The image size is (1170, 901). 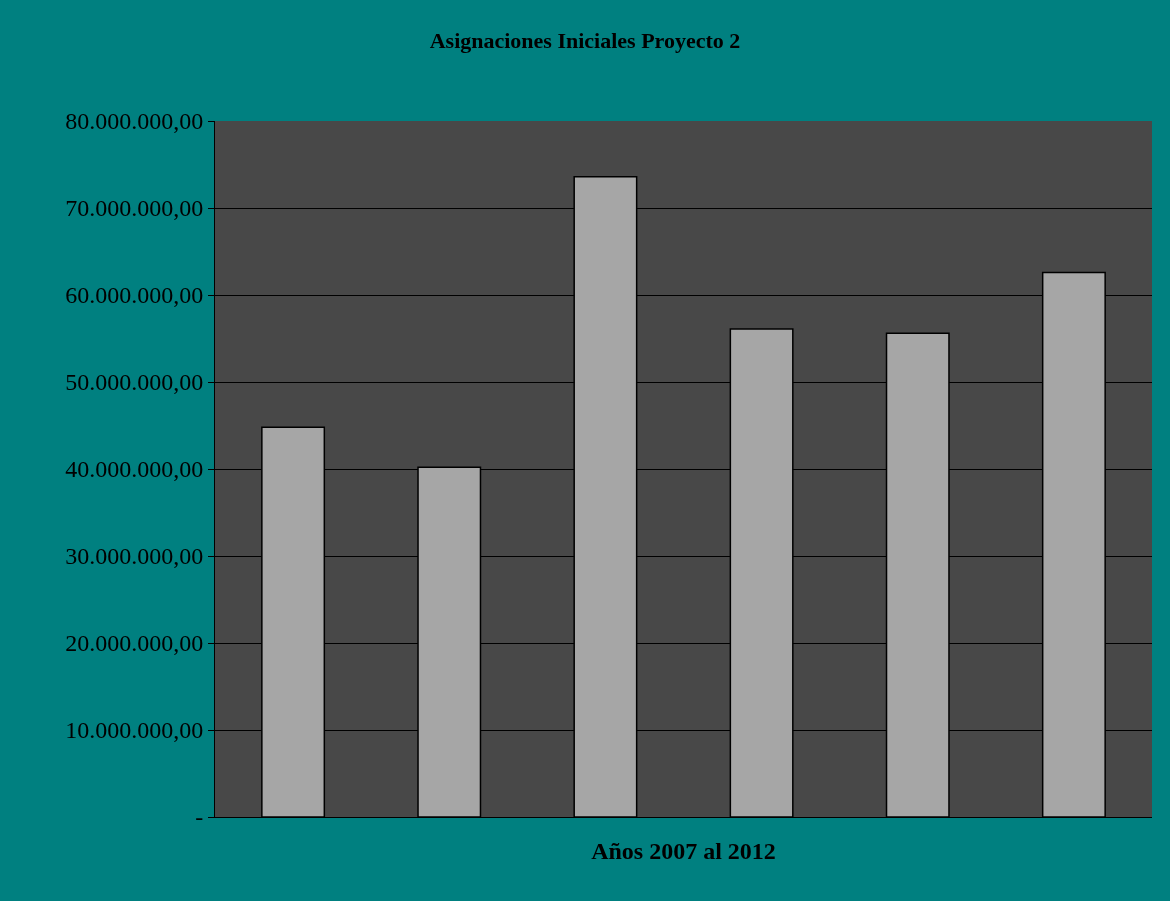 I want to click on y-tick-label: 60.000.000,00, so click(x=134, y=295).